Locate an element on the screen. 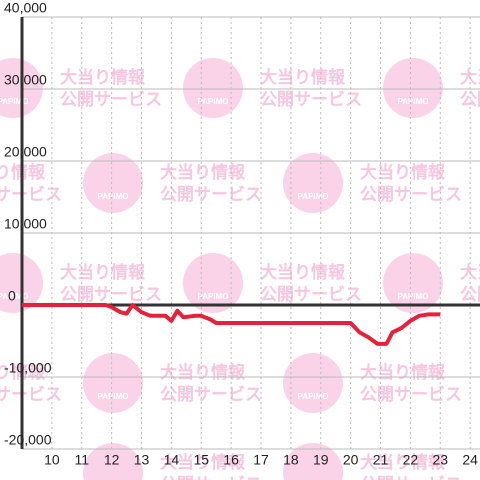 The width and height of the screenshot is (480, 480). x-tick-label: 24 is located at coordinates (470, 460).